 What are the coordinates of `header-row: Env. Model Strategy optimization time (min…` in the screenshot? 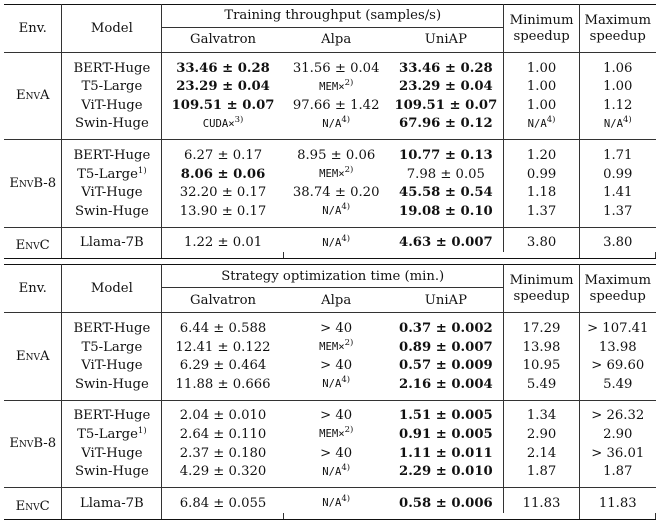 It's located at (330, 288).